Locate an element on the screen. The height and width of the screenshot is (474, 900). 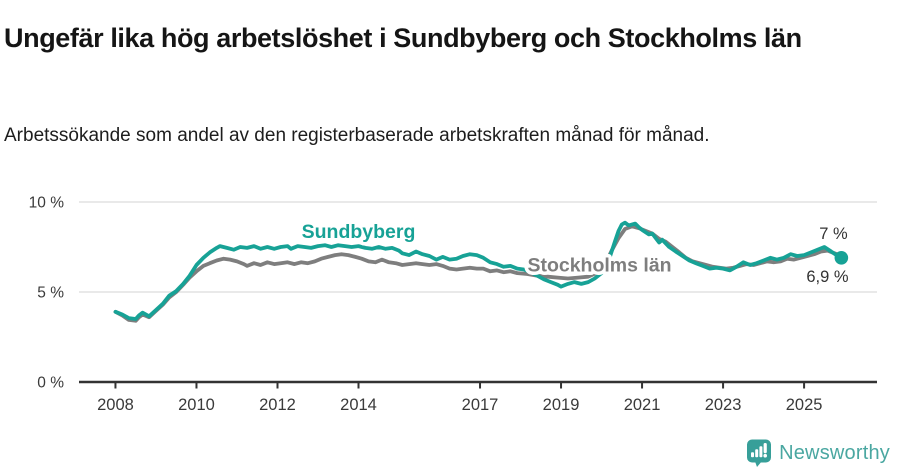
newsworthy-pin-icon is located at coordinates (759, 453).